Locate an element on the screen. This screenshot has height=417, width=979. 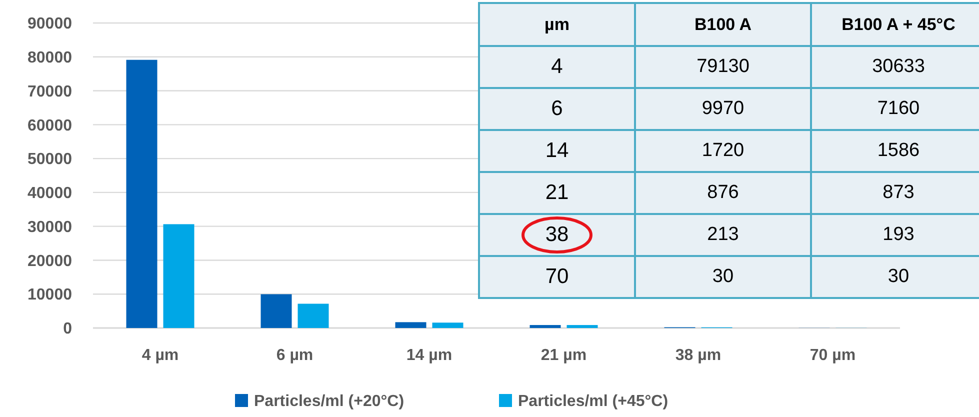
annotation: 38 is located at coordinates (557, 234).